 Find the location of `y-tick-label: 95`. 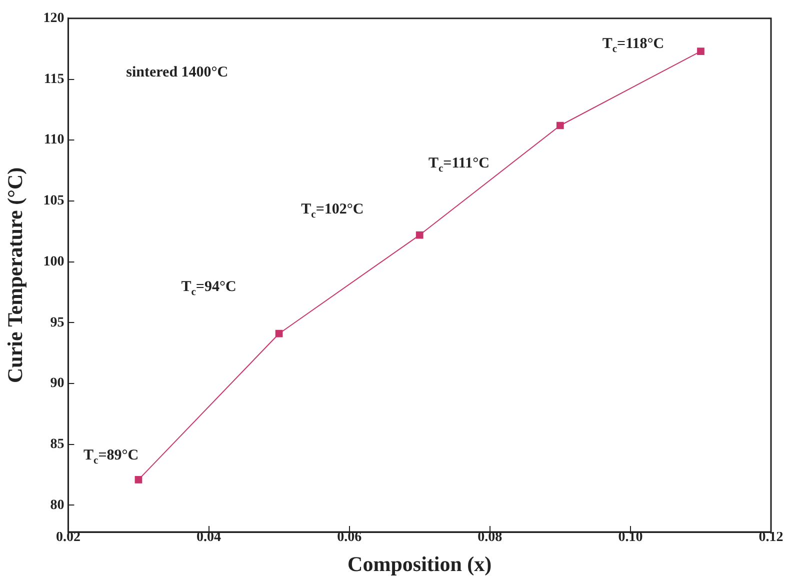

y-tick-label: 95 is located at coordinates (57, 322).